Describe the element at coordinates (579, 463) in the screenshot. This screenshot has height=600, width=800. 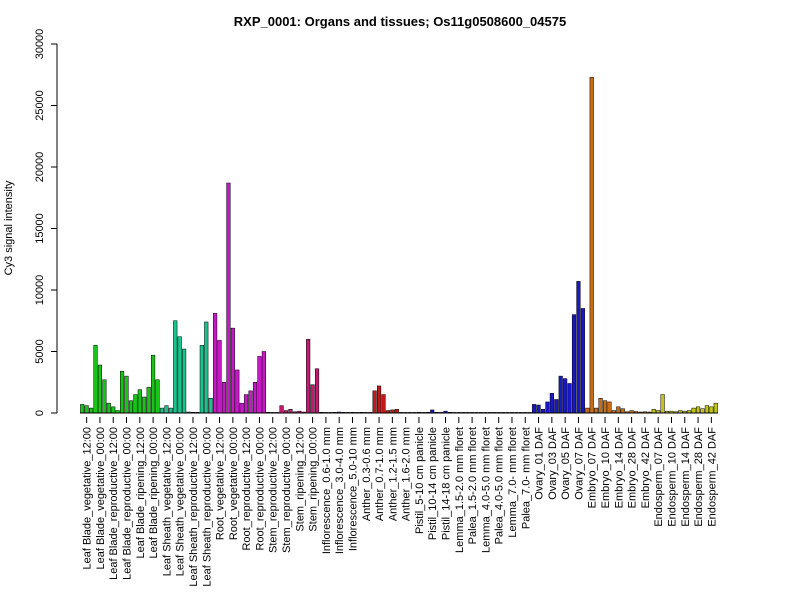
I see `x-tick-label: Ovary_07 DAF` at that location.